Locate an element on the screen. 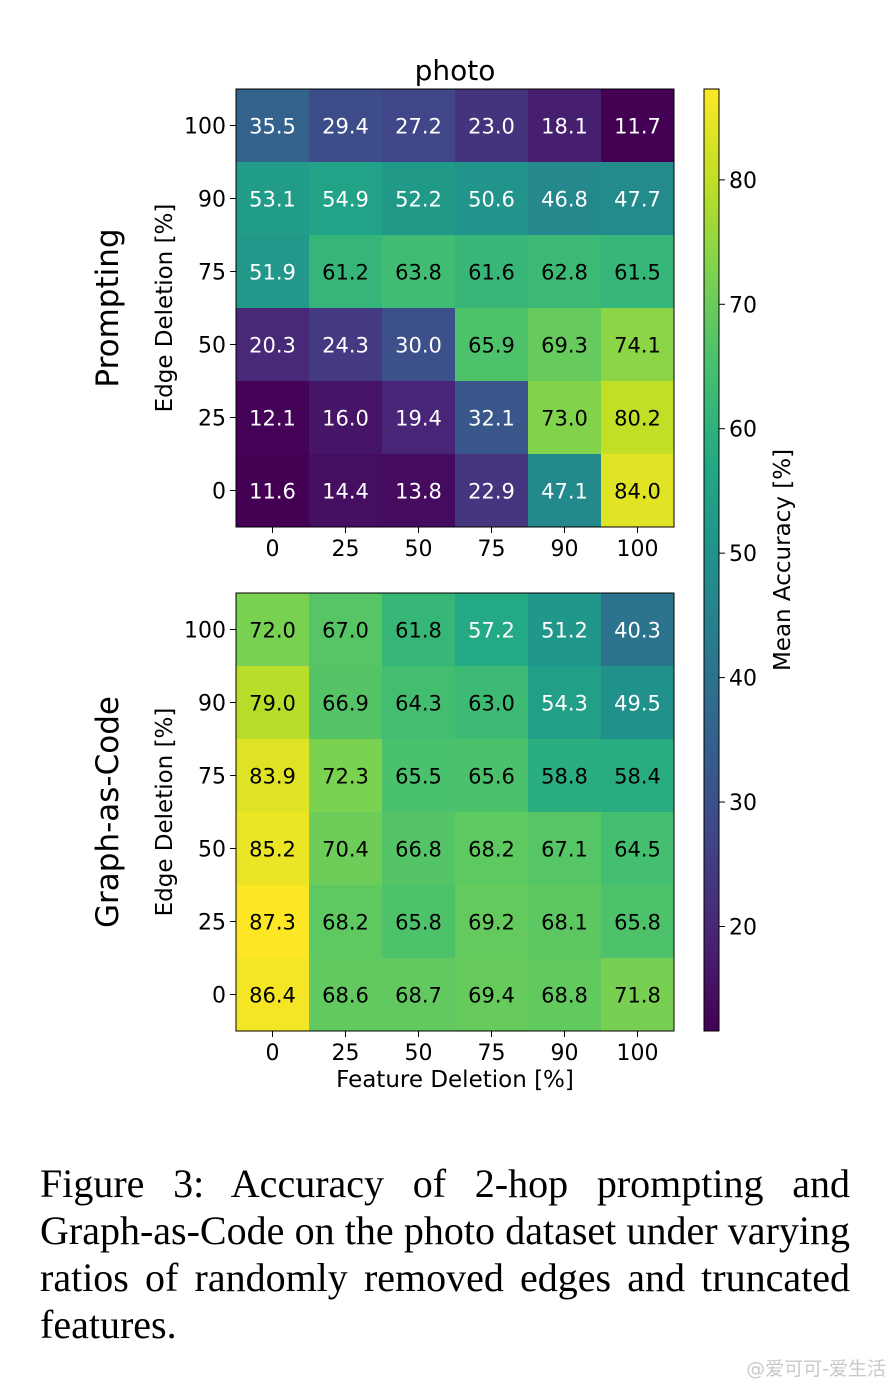  cell-value-label: 66.8 is located at coordinates (418, 850).